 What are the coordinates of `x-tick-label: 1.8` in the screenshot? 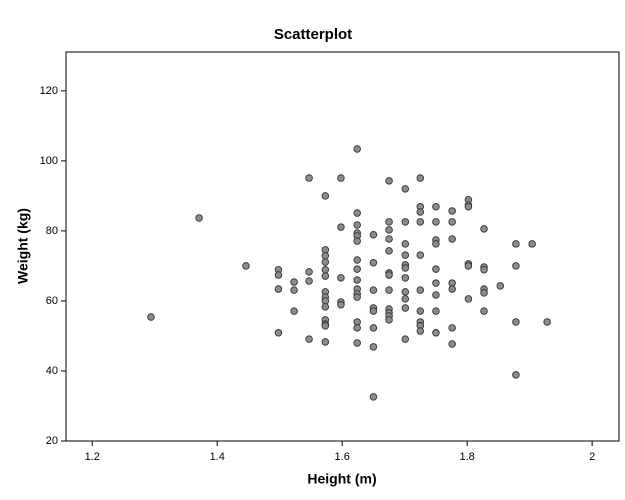 It's located at (467, 457).